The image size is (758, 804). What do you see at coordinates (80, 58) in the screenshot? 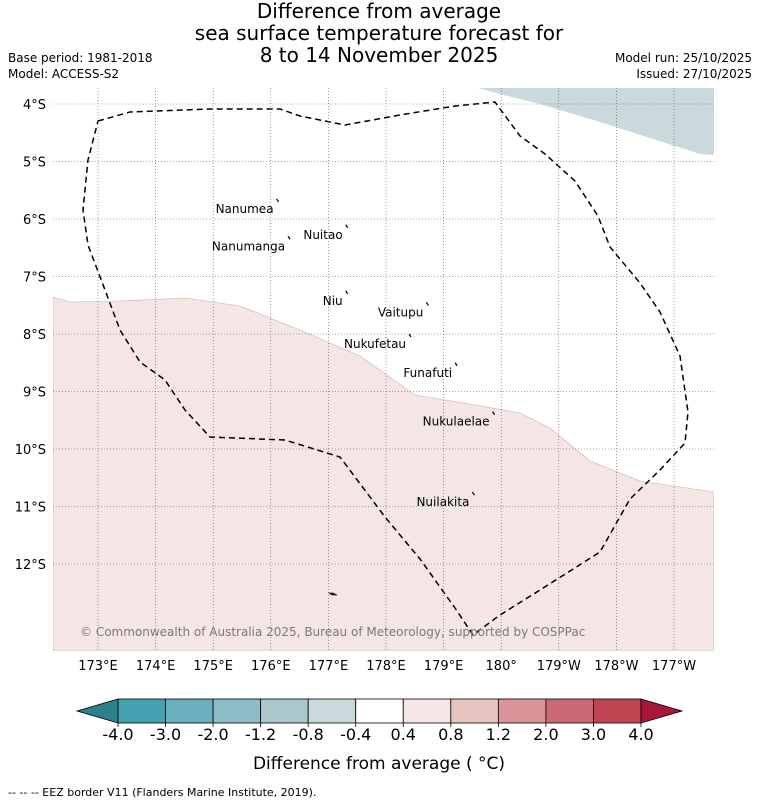
I see `base-period: Base period: 1981-2018` at bounding box center [80, 58].